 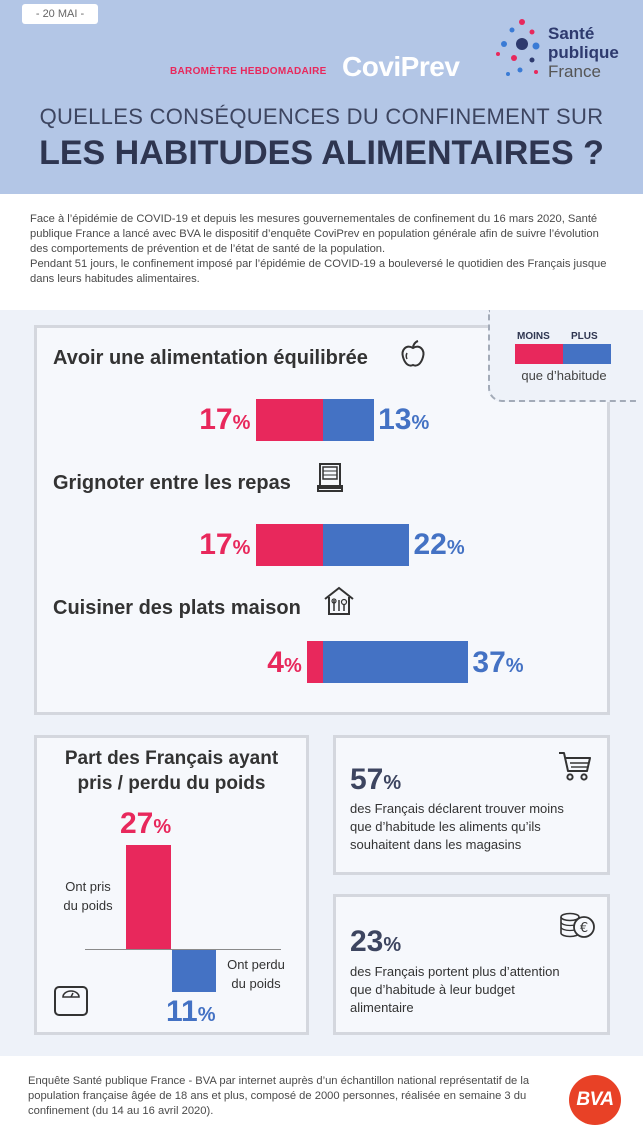 What do you see at coordinates (289, 545) in the screenshot?
I see `habit-1-moins-bar` at bounding box center [289, 545].